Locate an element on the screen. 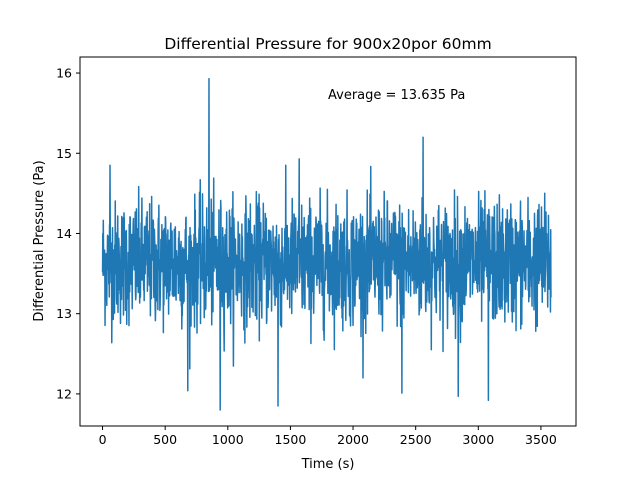 This screenshot has width=640, height=480. y-tick-label: 13 is located at coordinates (64, 313).